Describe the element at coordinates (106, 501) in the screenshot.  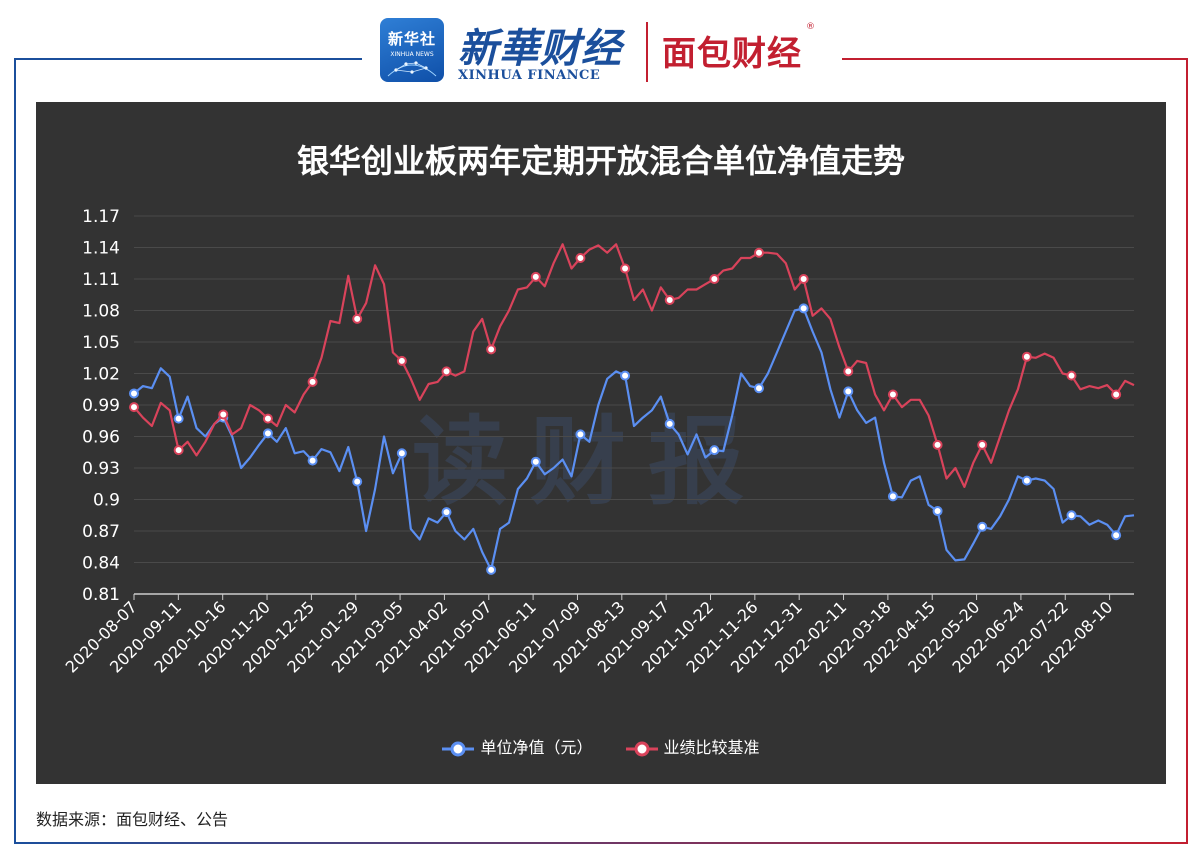
I see `y-tick-label: 0.9` at that location.